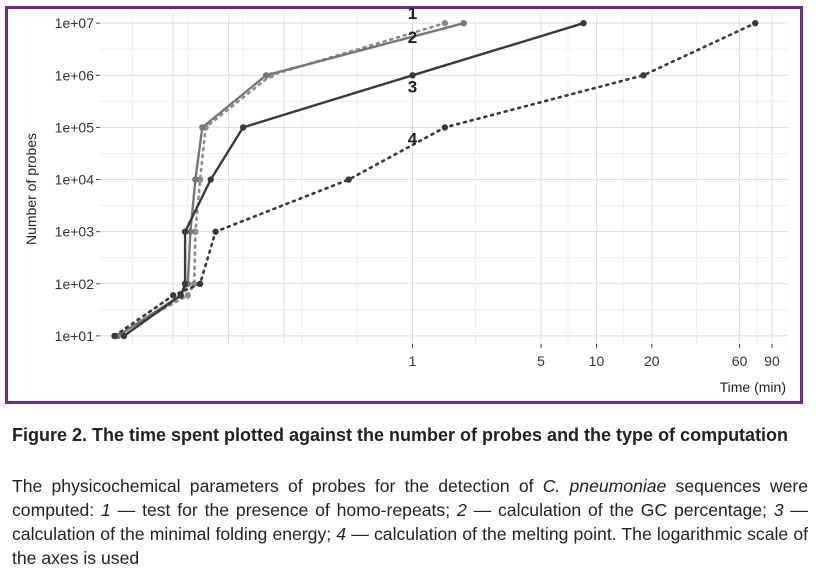  What do you see at coordinates (410, 498) in the screenshot?
I see `caption-after-organism: sequences were computed:` at bounding box center [410, 498].